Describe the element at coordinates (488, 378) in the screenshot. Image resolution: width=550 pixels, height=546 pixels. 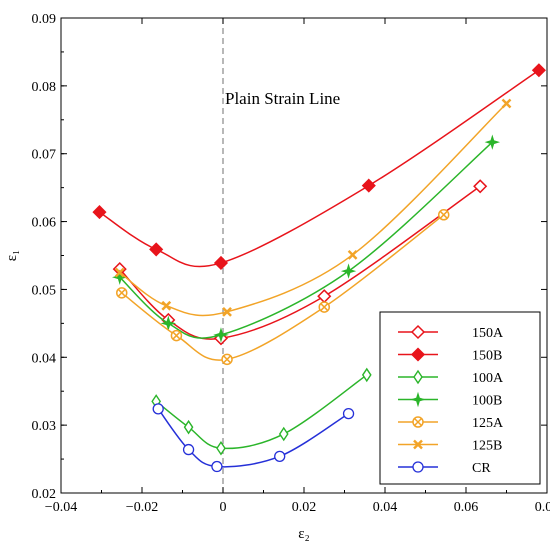
I see `legend-label: 100A` at that location.